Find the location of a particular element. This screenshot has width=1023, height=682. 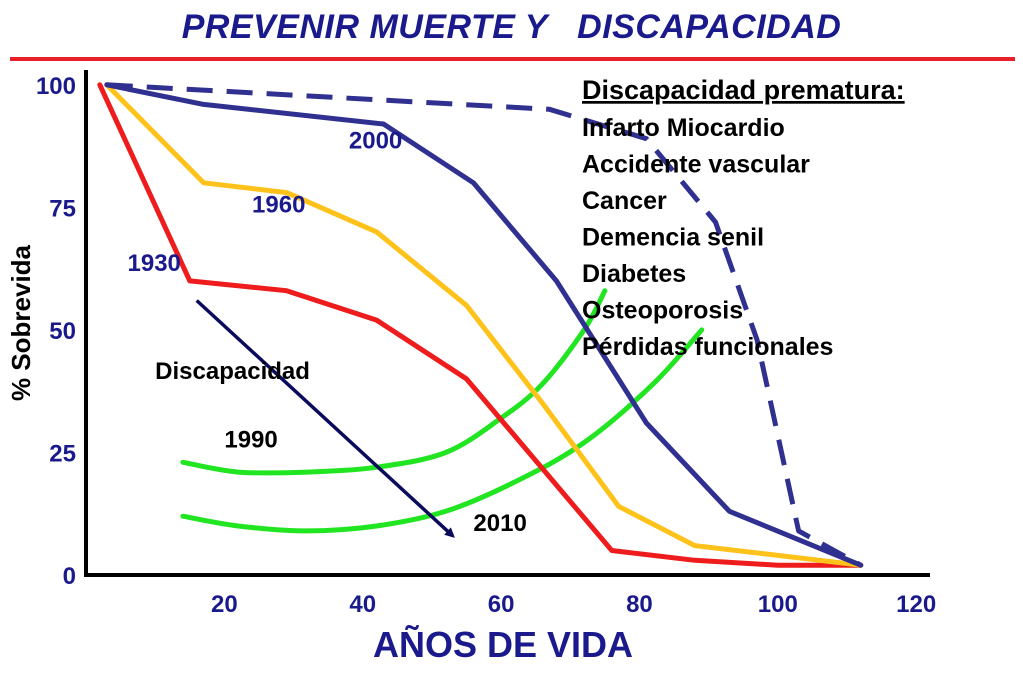

disability-arrow is located at coordinates (325, 418).